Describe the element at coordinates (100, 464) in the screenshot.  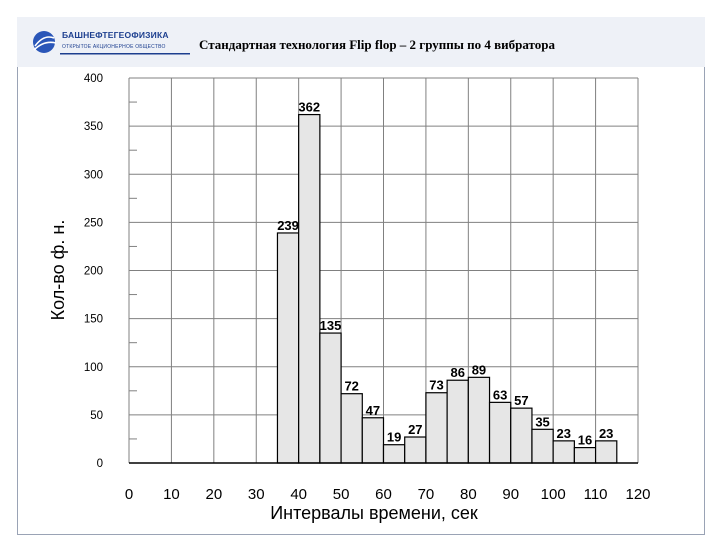
I see `y-tick-label: 0` at that location.